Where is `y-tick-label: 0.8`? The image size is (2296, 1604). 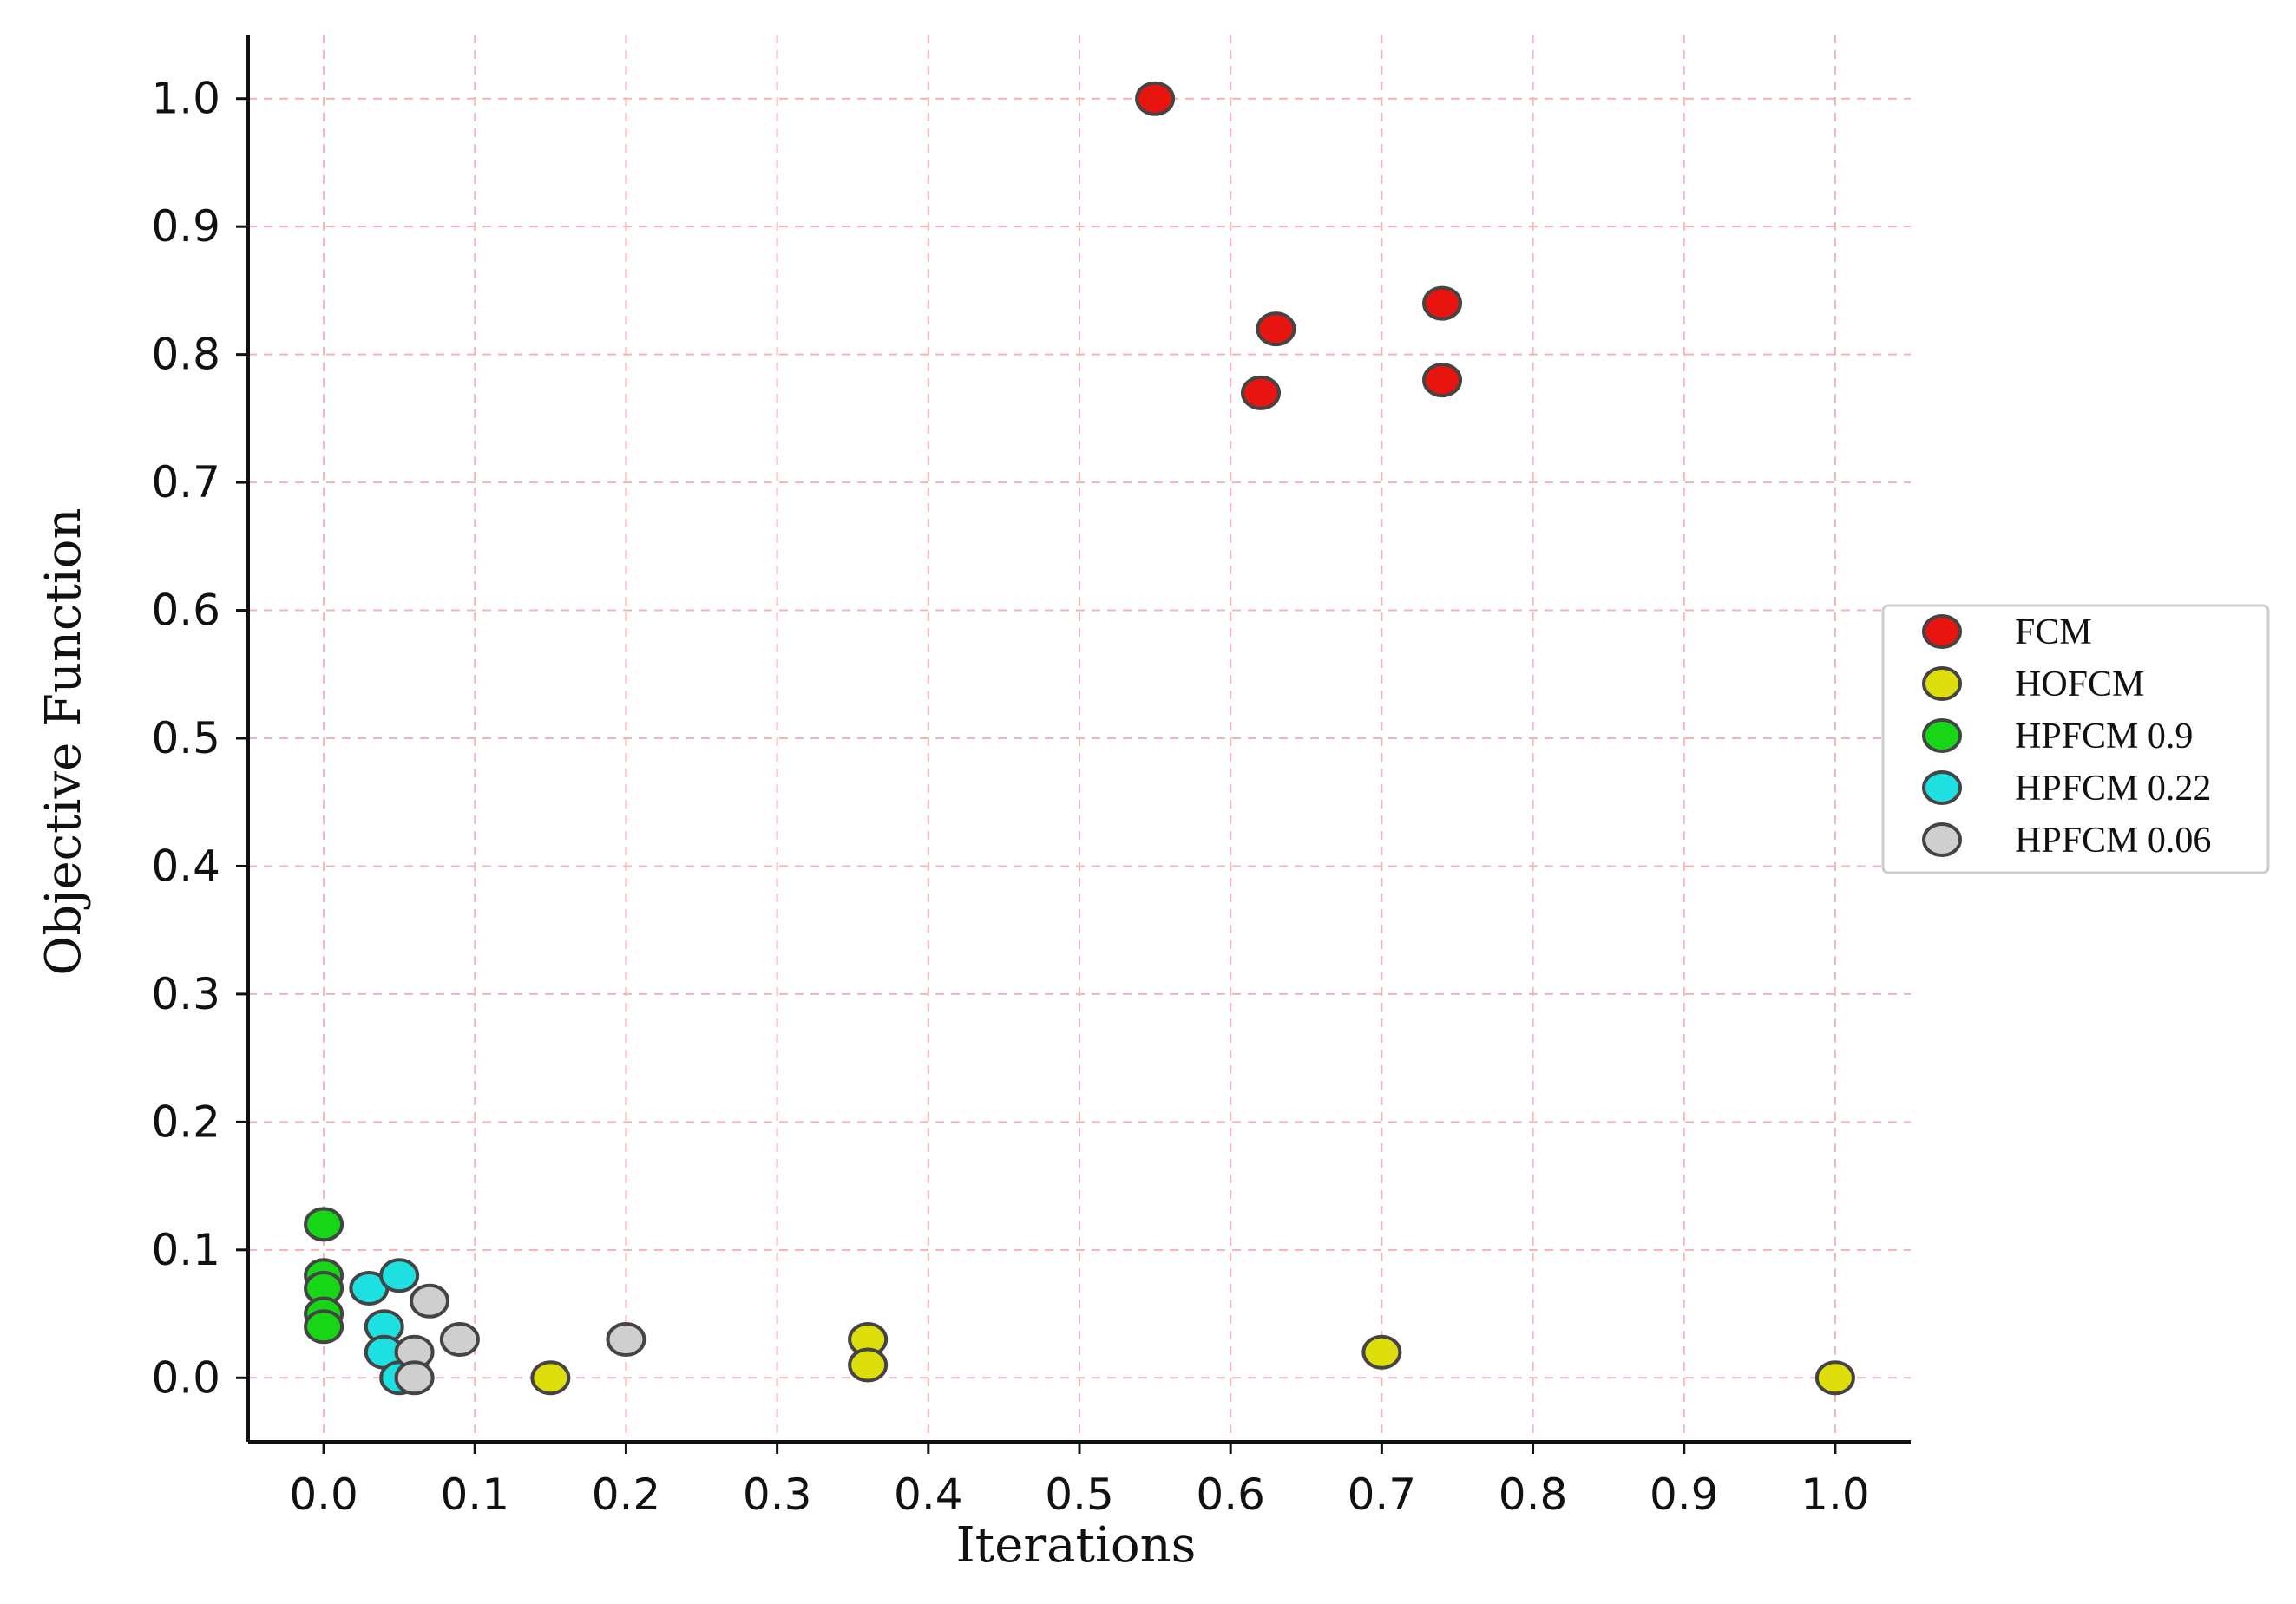
y-tick-label: 0.8 is located at coordinates (185, 355).